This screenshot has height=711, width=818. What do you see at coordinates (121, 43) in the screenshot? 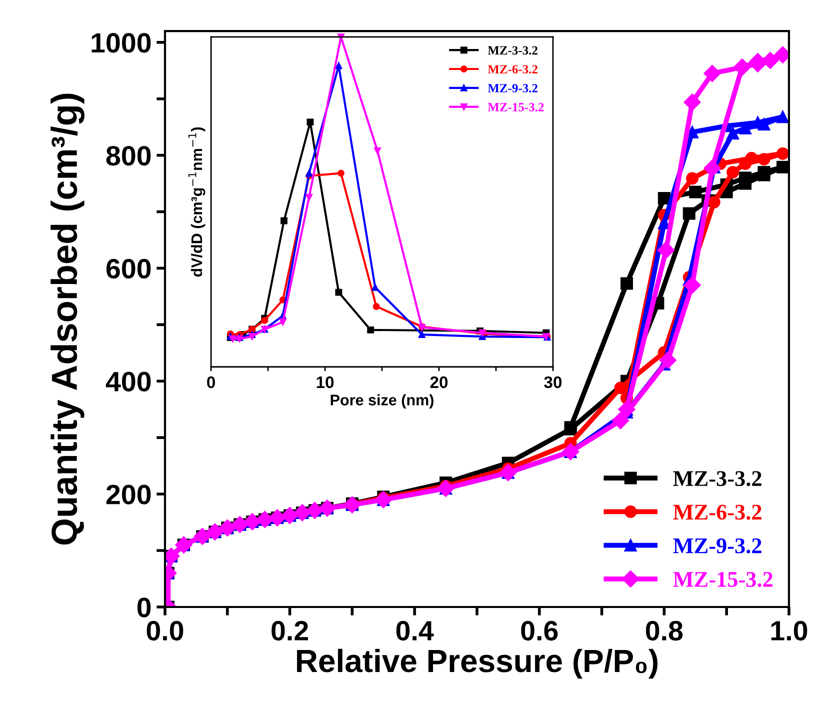
I see `y-tick-label: 1000` at bounding box center [121, 43].